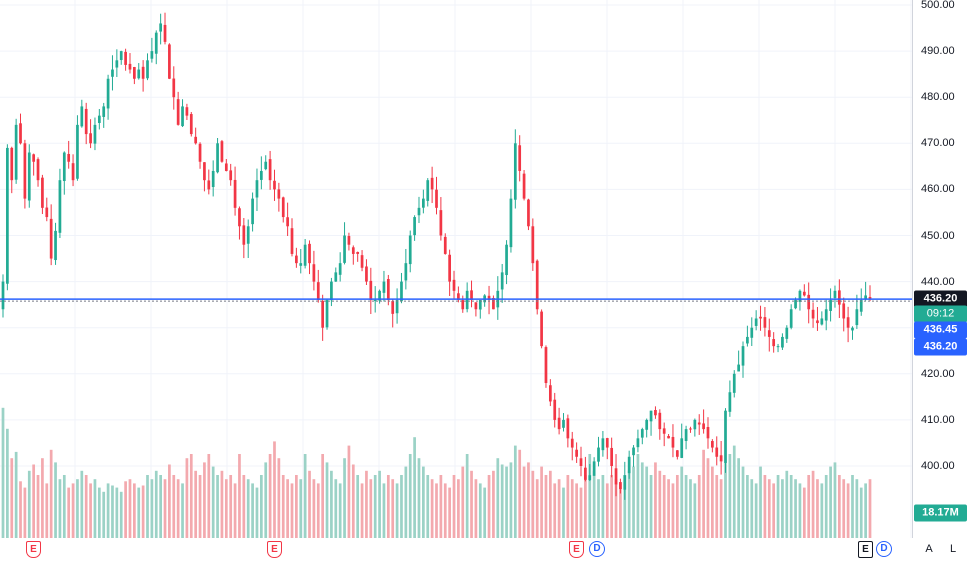 This screenshot has height=562, width=967. I want to click on time-scale-bar, so click(483, 550).